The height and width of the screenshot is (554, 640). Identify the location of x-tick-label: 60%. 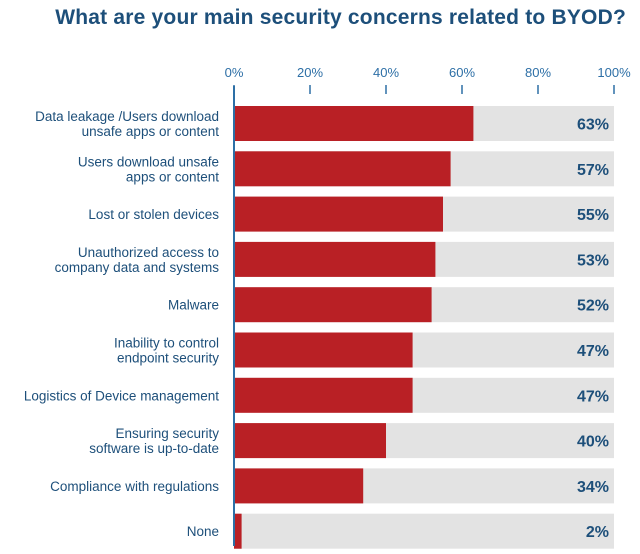
(462, 72).